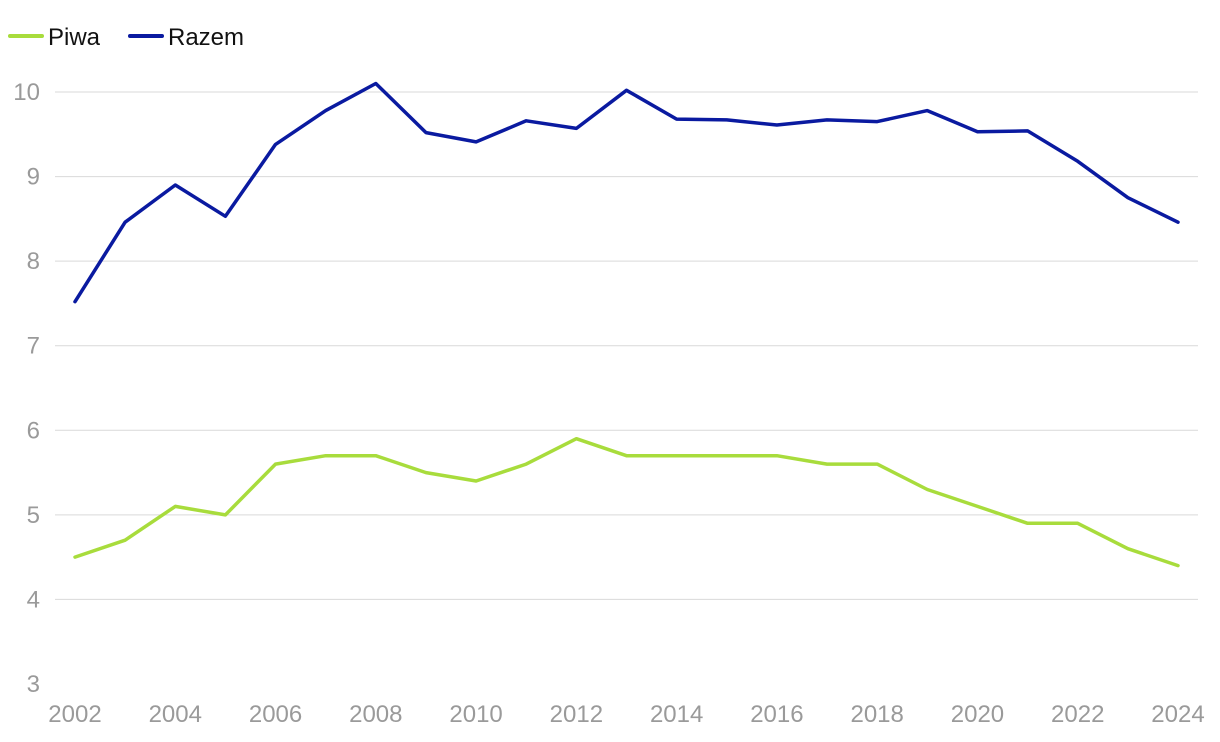 This screenshot has width=1220, height=742. Describe the element at coordinates (33, 684) in the screenshot. I see `y-tick-label: 3` at that location.